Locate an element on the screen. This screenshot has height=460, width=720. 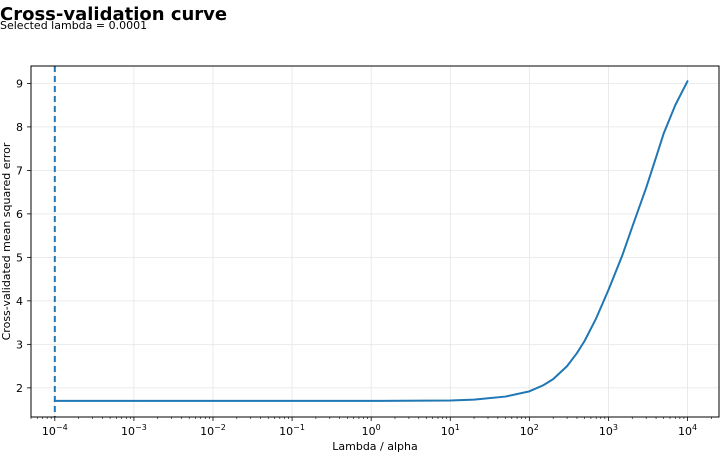
y-tick-label: 9 is located at coordinates (19, 83).